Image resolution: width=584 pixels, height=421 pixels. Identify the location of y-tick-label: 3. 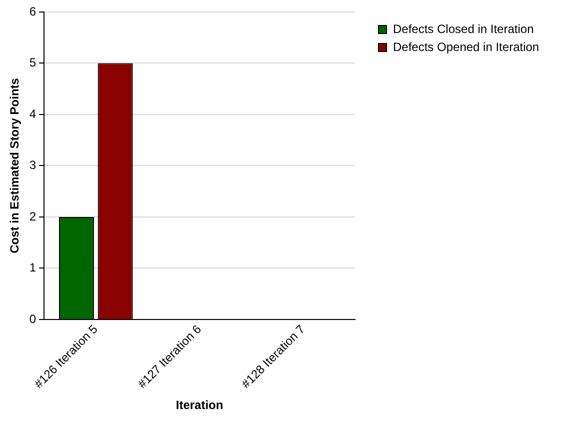
(32, 165).